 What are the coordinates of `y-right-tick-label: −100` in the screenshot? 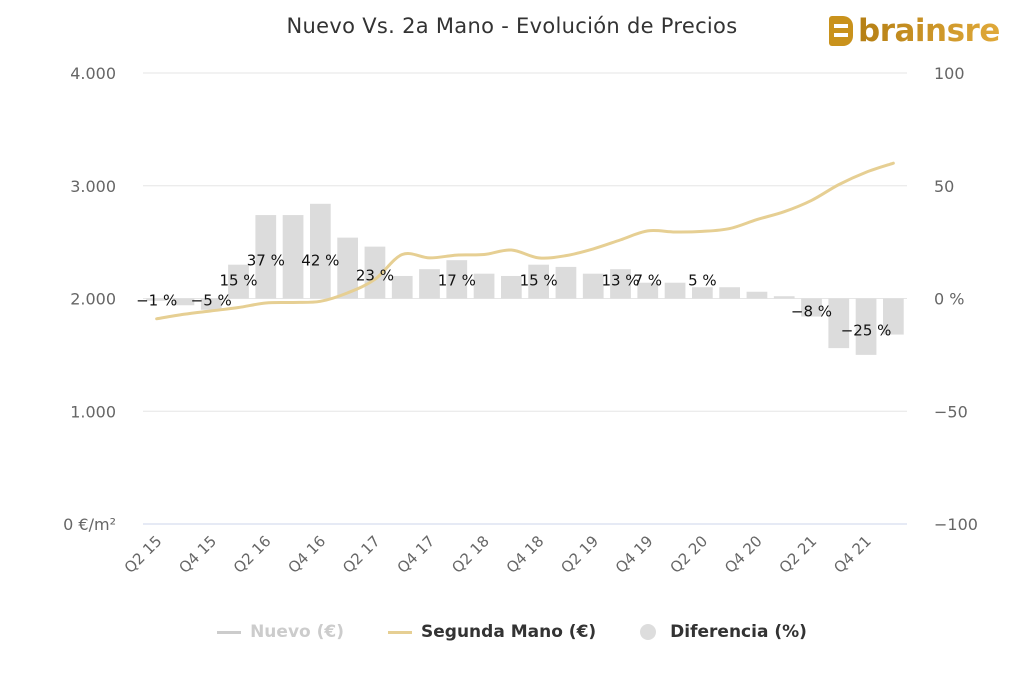 It's located at (956, 524).